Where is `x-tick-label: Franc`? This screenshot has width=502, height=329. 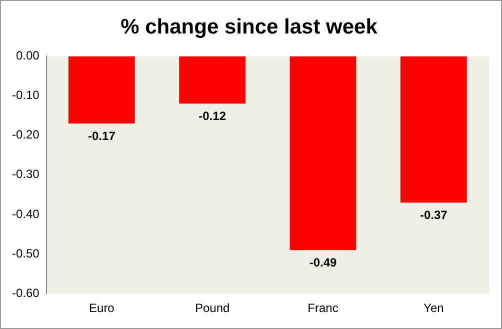 x-tick-label: Franc is located at coordinates (323, 308).